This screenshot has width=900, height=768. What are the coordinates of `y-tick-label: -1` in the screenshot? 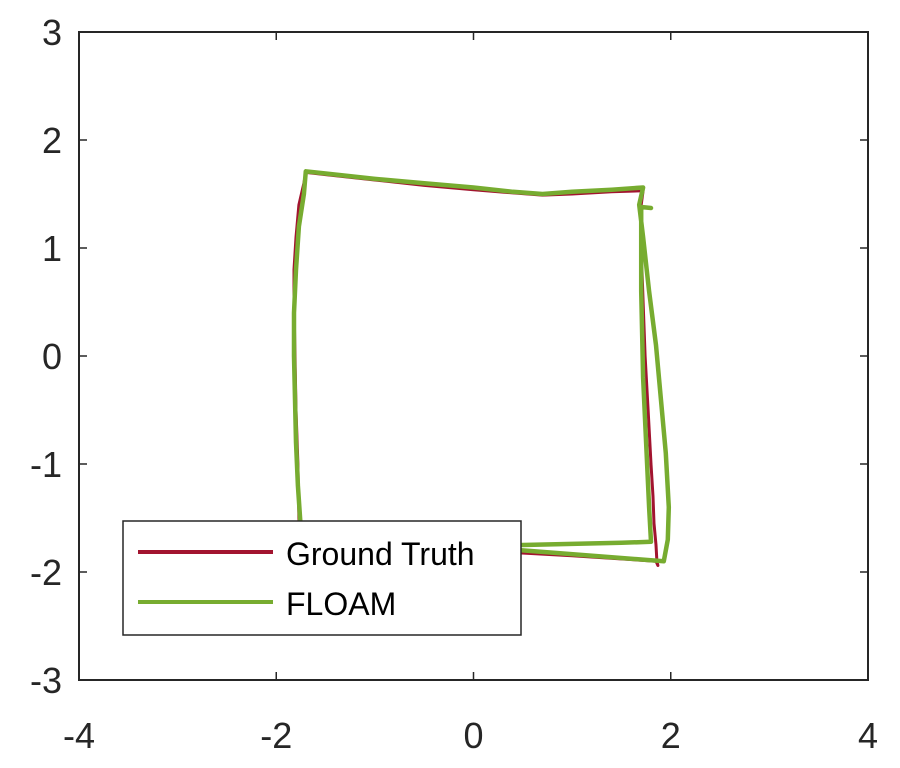 It's located at (46, 464).